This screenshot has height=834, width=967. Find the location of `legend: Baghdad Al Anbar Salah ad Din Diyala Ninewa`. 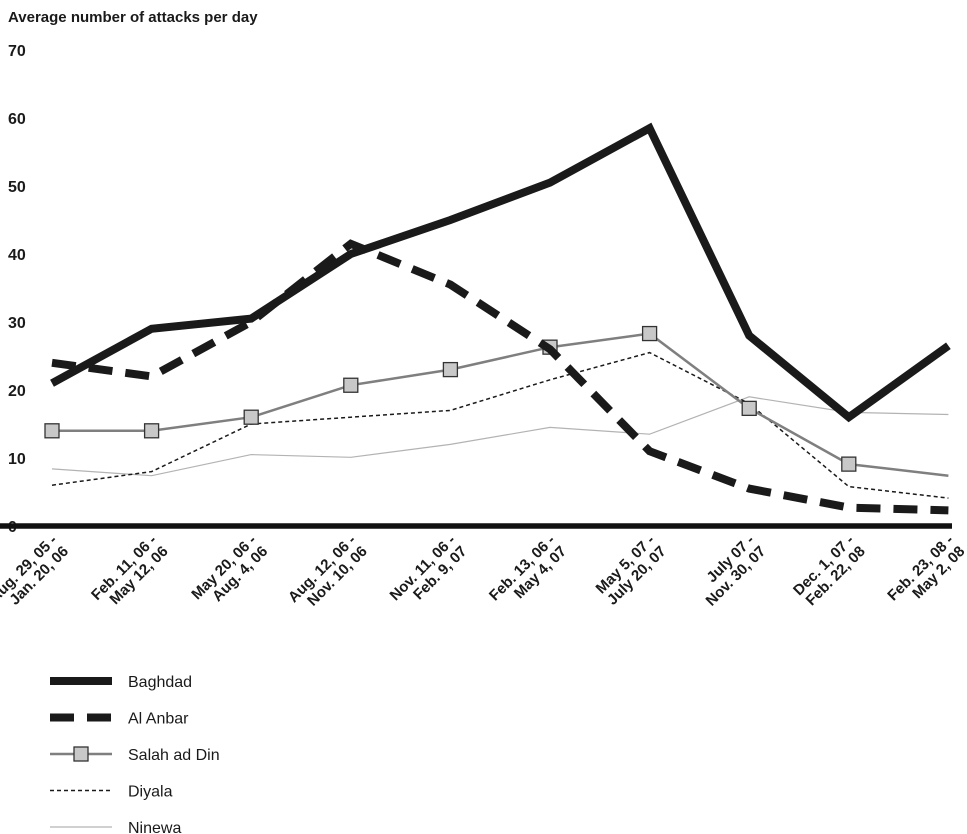

legend: Baghdad Al Anbar Salah ad Din Diyala Ninewa is located at coordinates (135, 754).